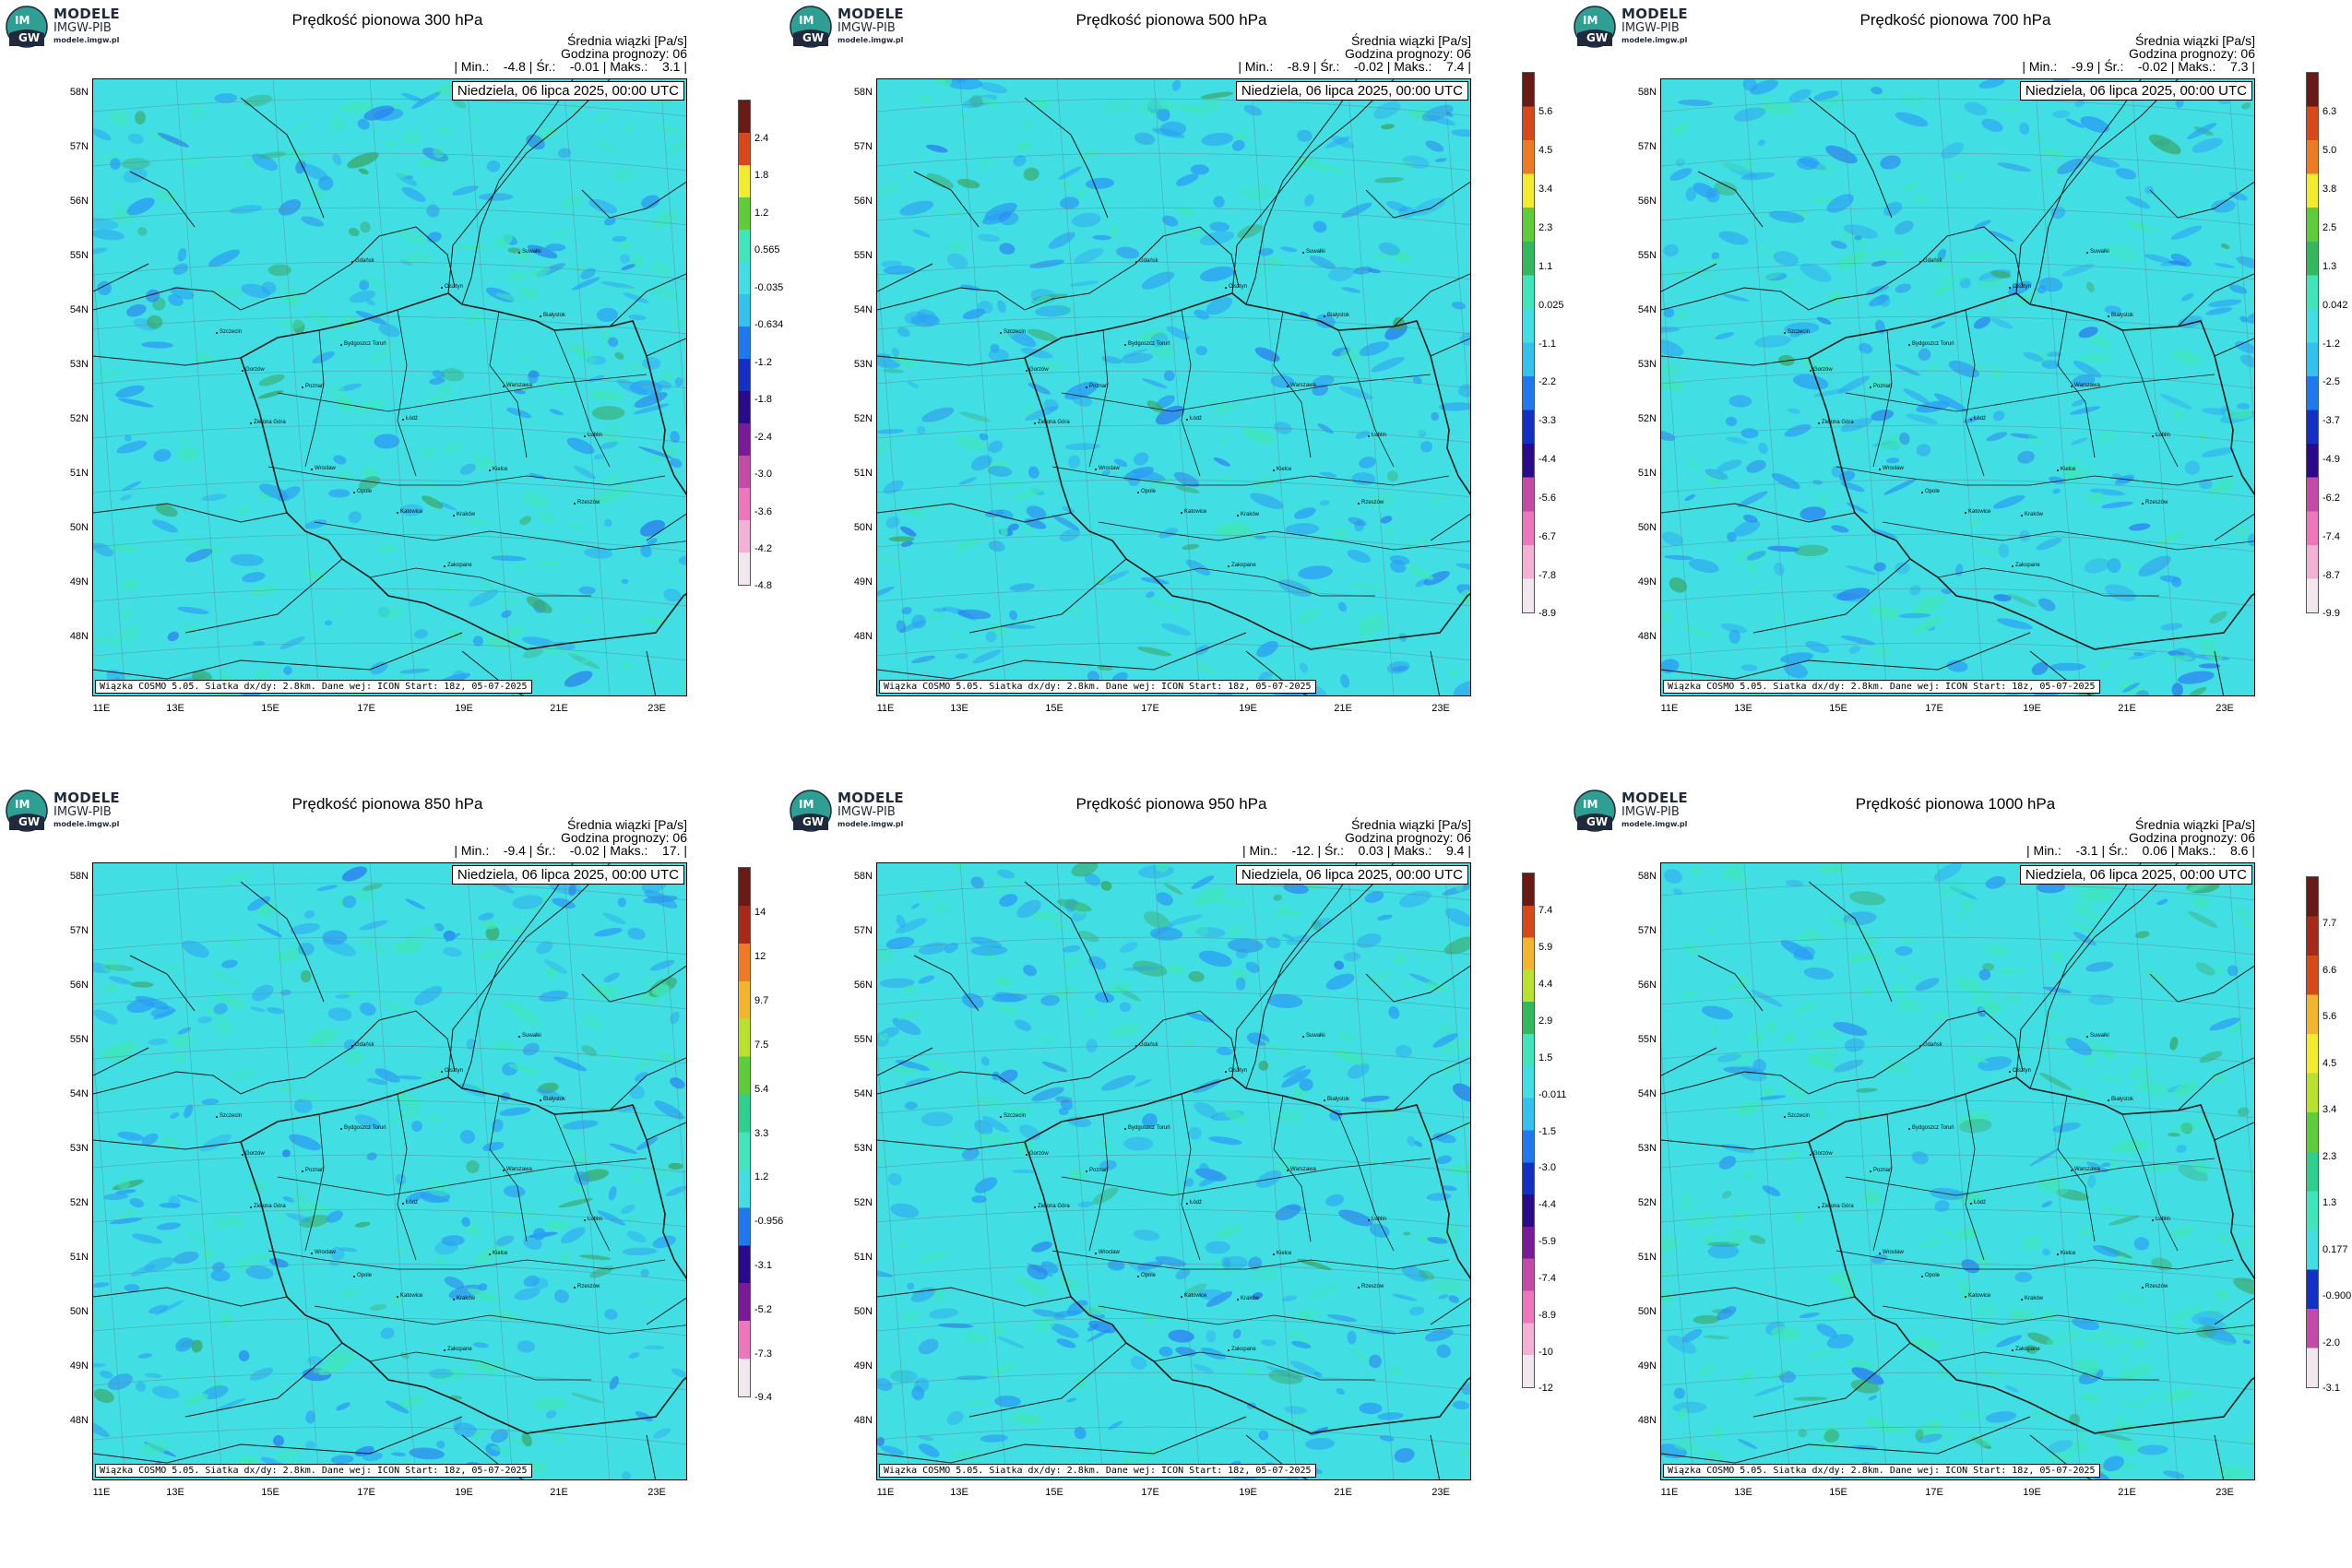 Image resolution: width=2352 pixels, height=1568 pixels. I want to click on colorbar-tick-label: -0.900, so click(2337, 1296).